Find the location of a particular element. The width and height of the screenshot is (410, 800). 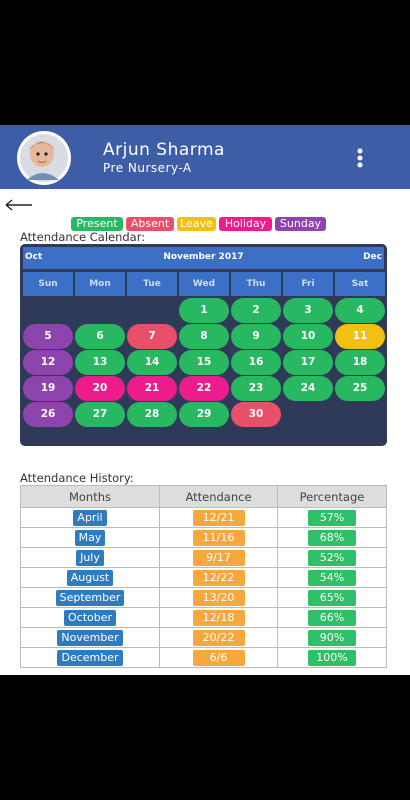

header-bar: Arjun Sharma Pre Nursery-A is located at coordinates (205, 157).